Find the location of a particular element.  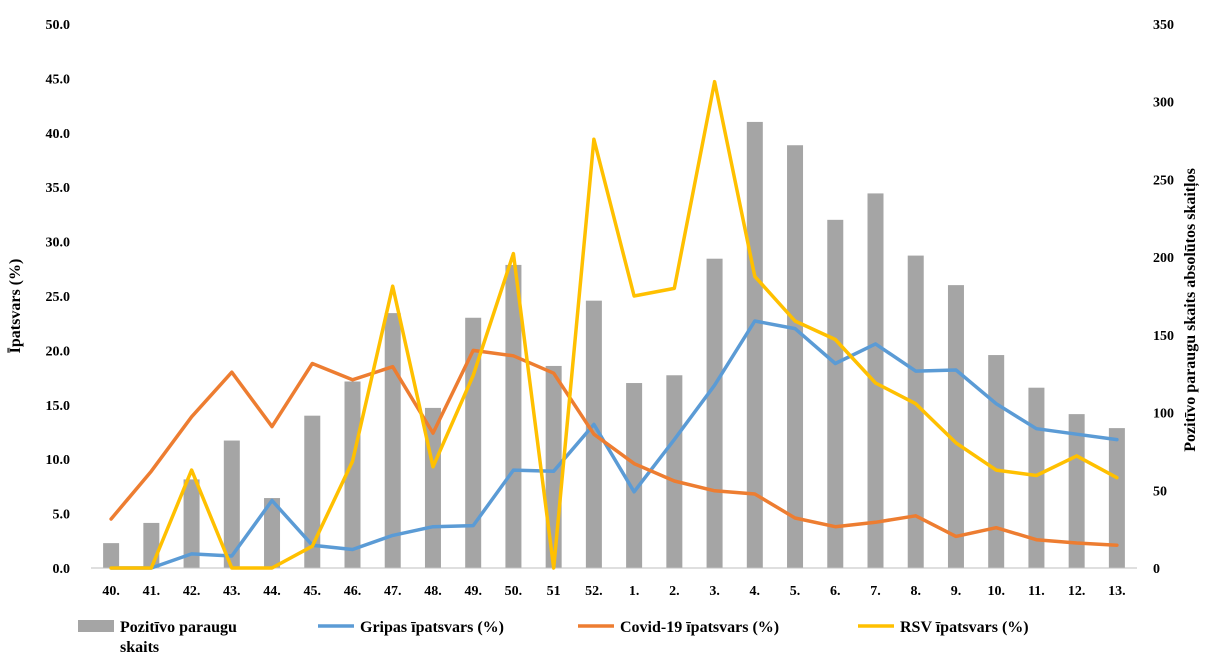

x-tick-label: 42. is located at coordinates (192, 591).